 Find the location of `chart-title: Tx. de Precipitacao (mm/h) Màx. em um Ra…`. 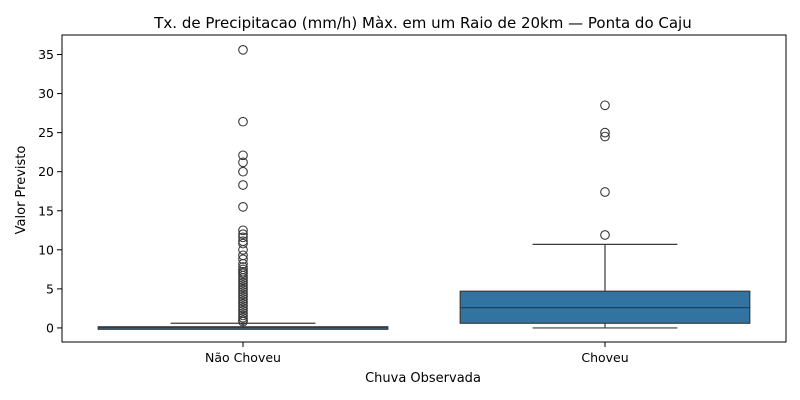

chart-title: Tx. de Precipitacao (mm/h) Màx. em um Ra… is located at coordinates (422, 23).